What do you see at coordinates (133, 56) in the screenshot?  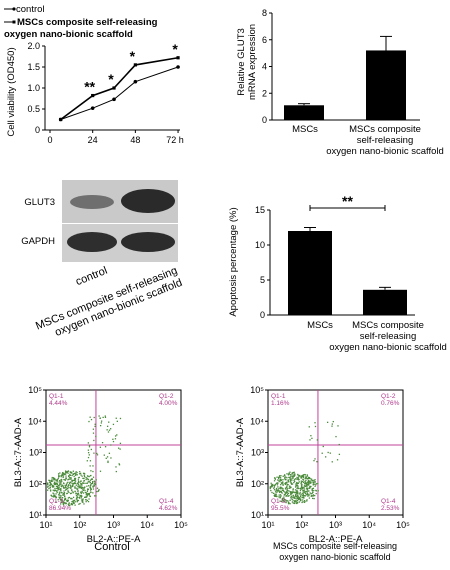 I see `viability-significance: *` at bounding box center [133, 56].